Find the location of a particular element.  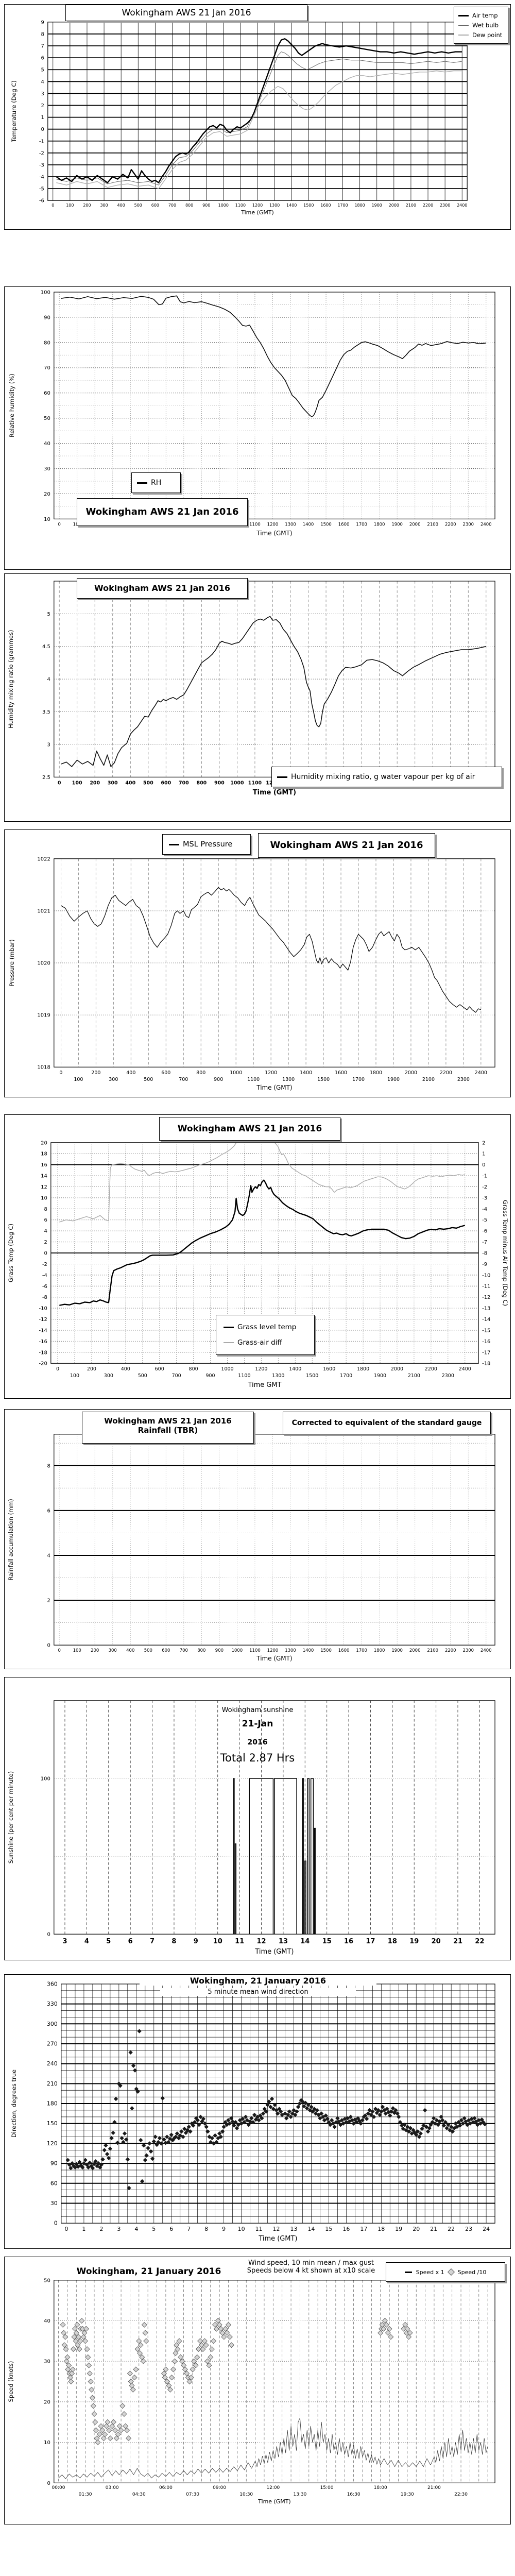

svg-text: 10 is located at coordinates (47, 519).